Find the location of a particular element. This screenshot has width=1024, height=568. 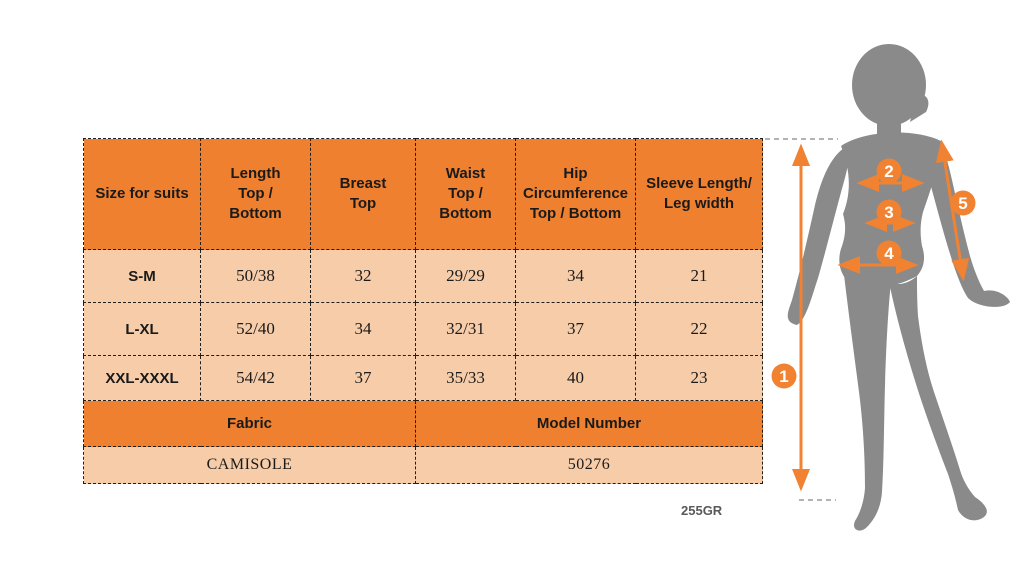

table-row: XXL-XXXL 54/42 37 35/33 40 23 is located at coordinates (423, 378).